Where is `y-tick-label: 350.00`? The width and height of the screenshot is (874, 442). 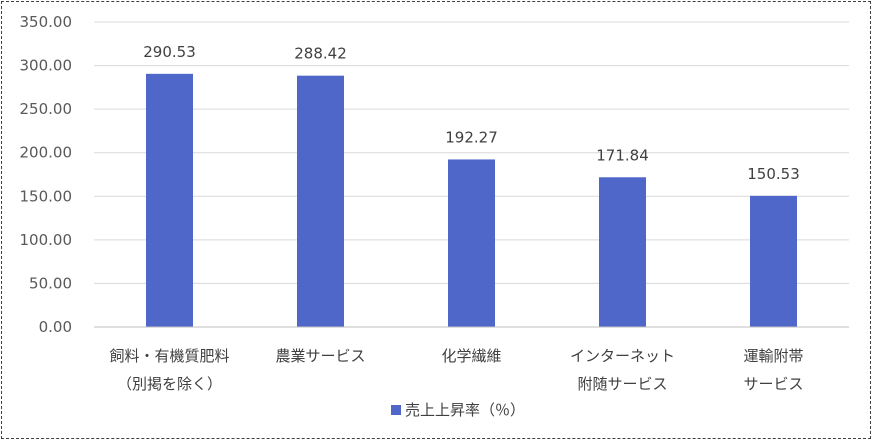 y-tick-label: 350.00 is located at coordinates (46, 22).